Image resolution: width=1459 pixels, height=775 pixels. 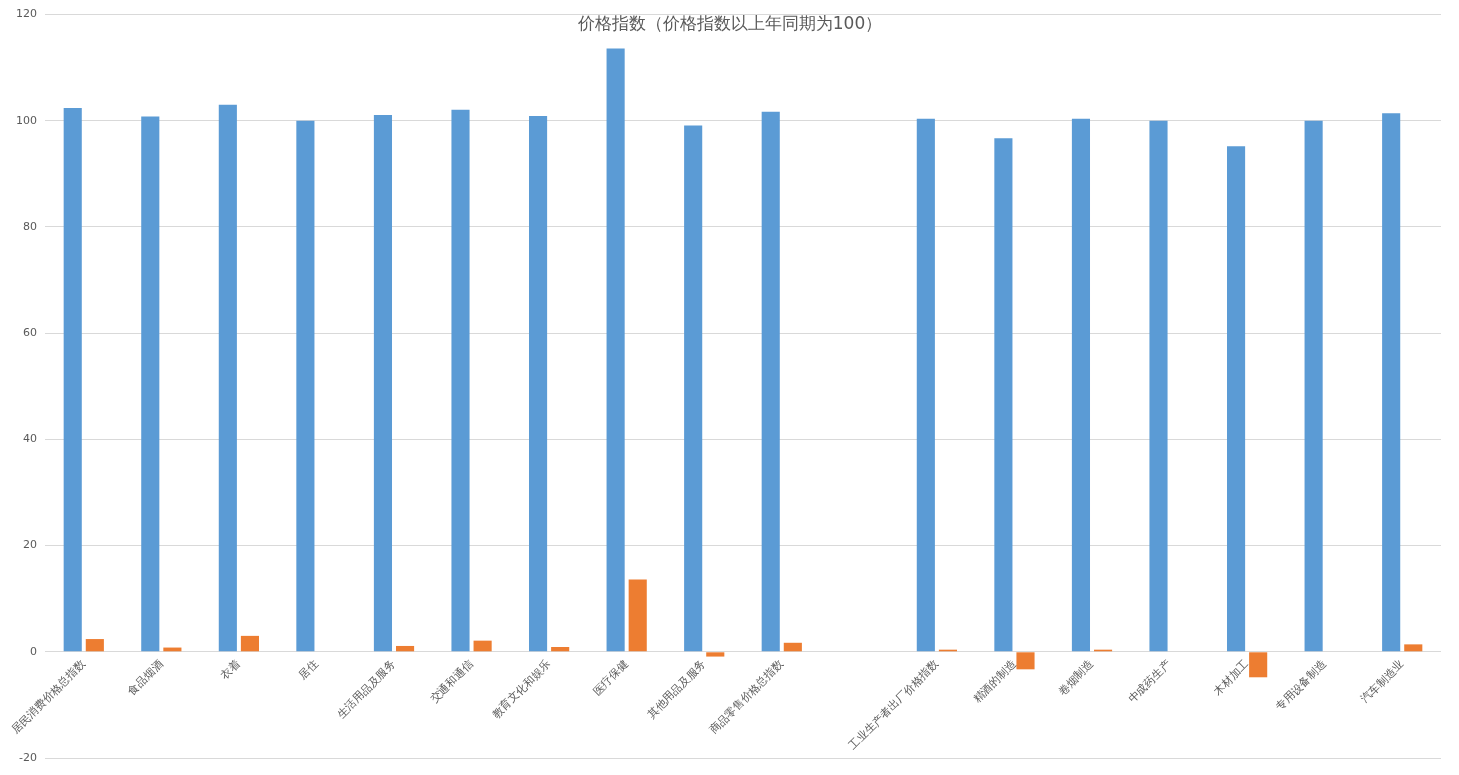 What do you see at coordinates (231, 670) in the screenshot?
I see `x-tick-label: 衣着` at bounding box center [231, 670].